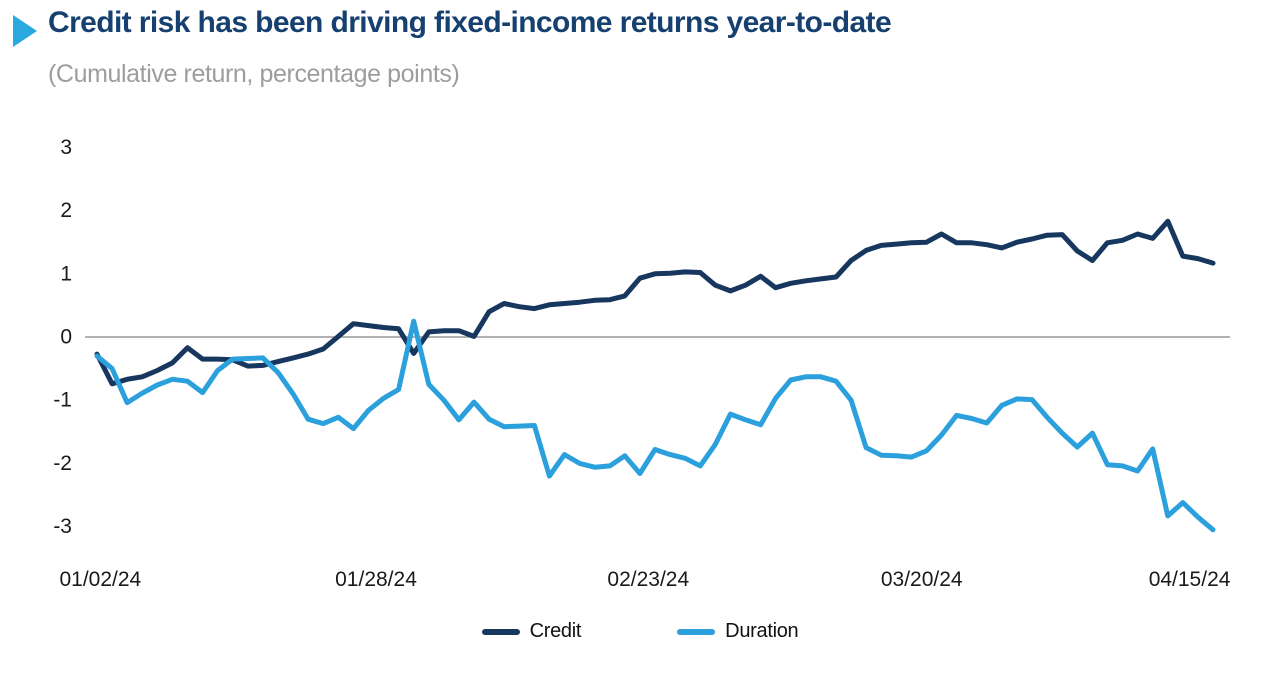 The width and height of the screenshot is (1280, 674). What do you see at coordinates (696, 631) in the screenshot?
I see `duration-line-swatch-icon` at bounding box center [696, 631].